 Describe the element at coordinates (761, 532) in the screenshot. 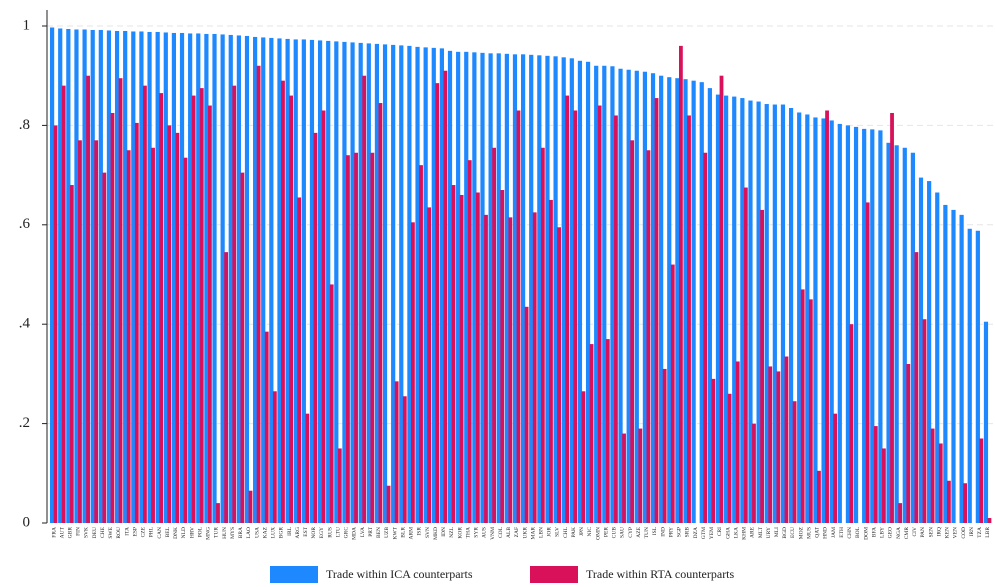

I see `x-tick-label: MLT` at that location.